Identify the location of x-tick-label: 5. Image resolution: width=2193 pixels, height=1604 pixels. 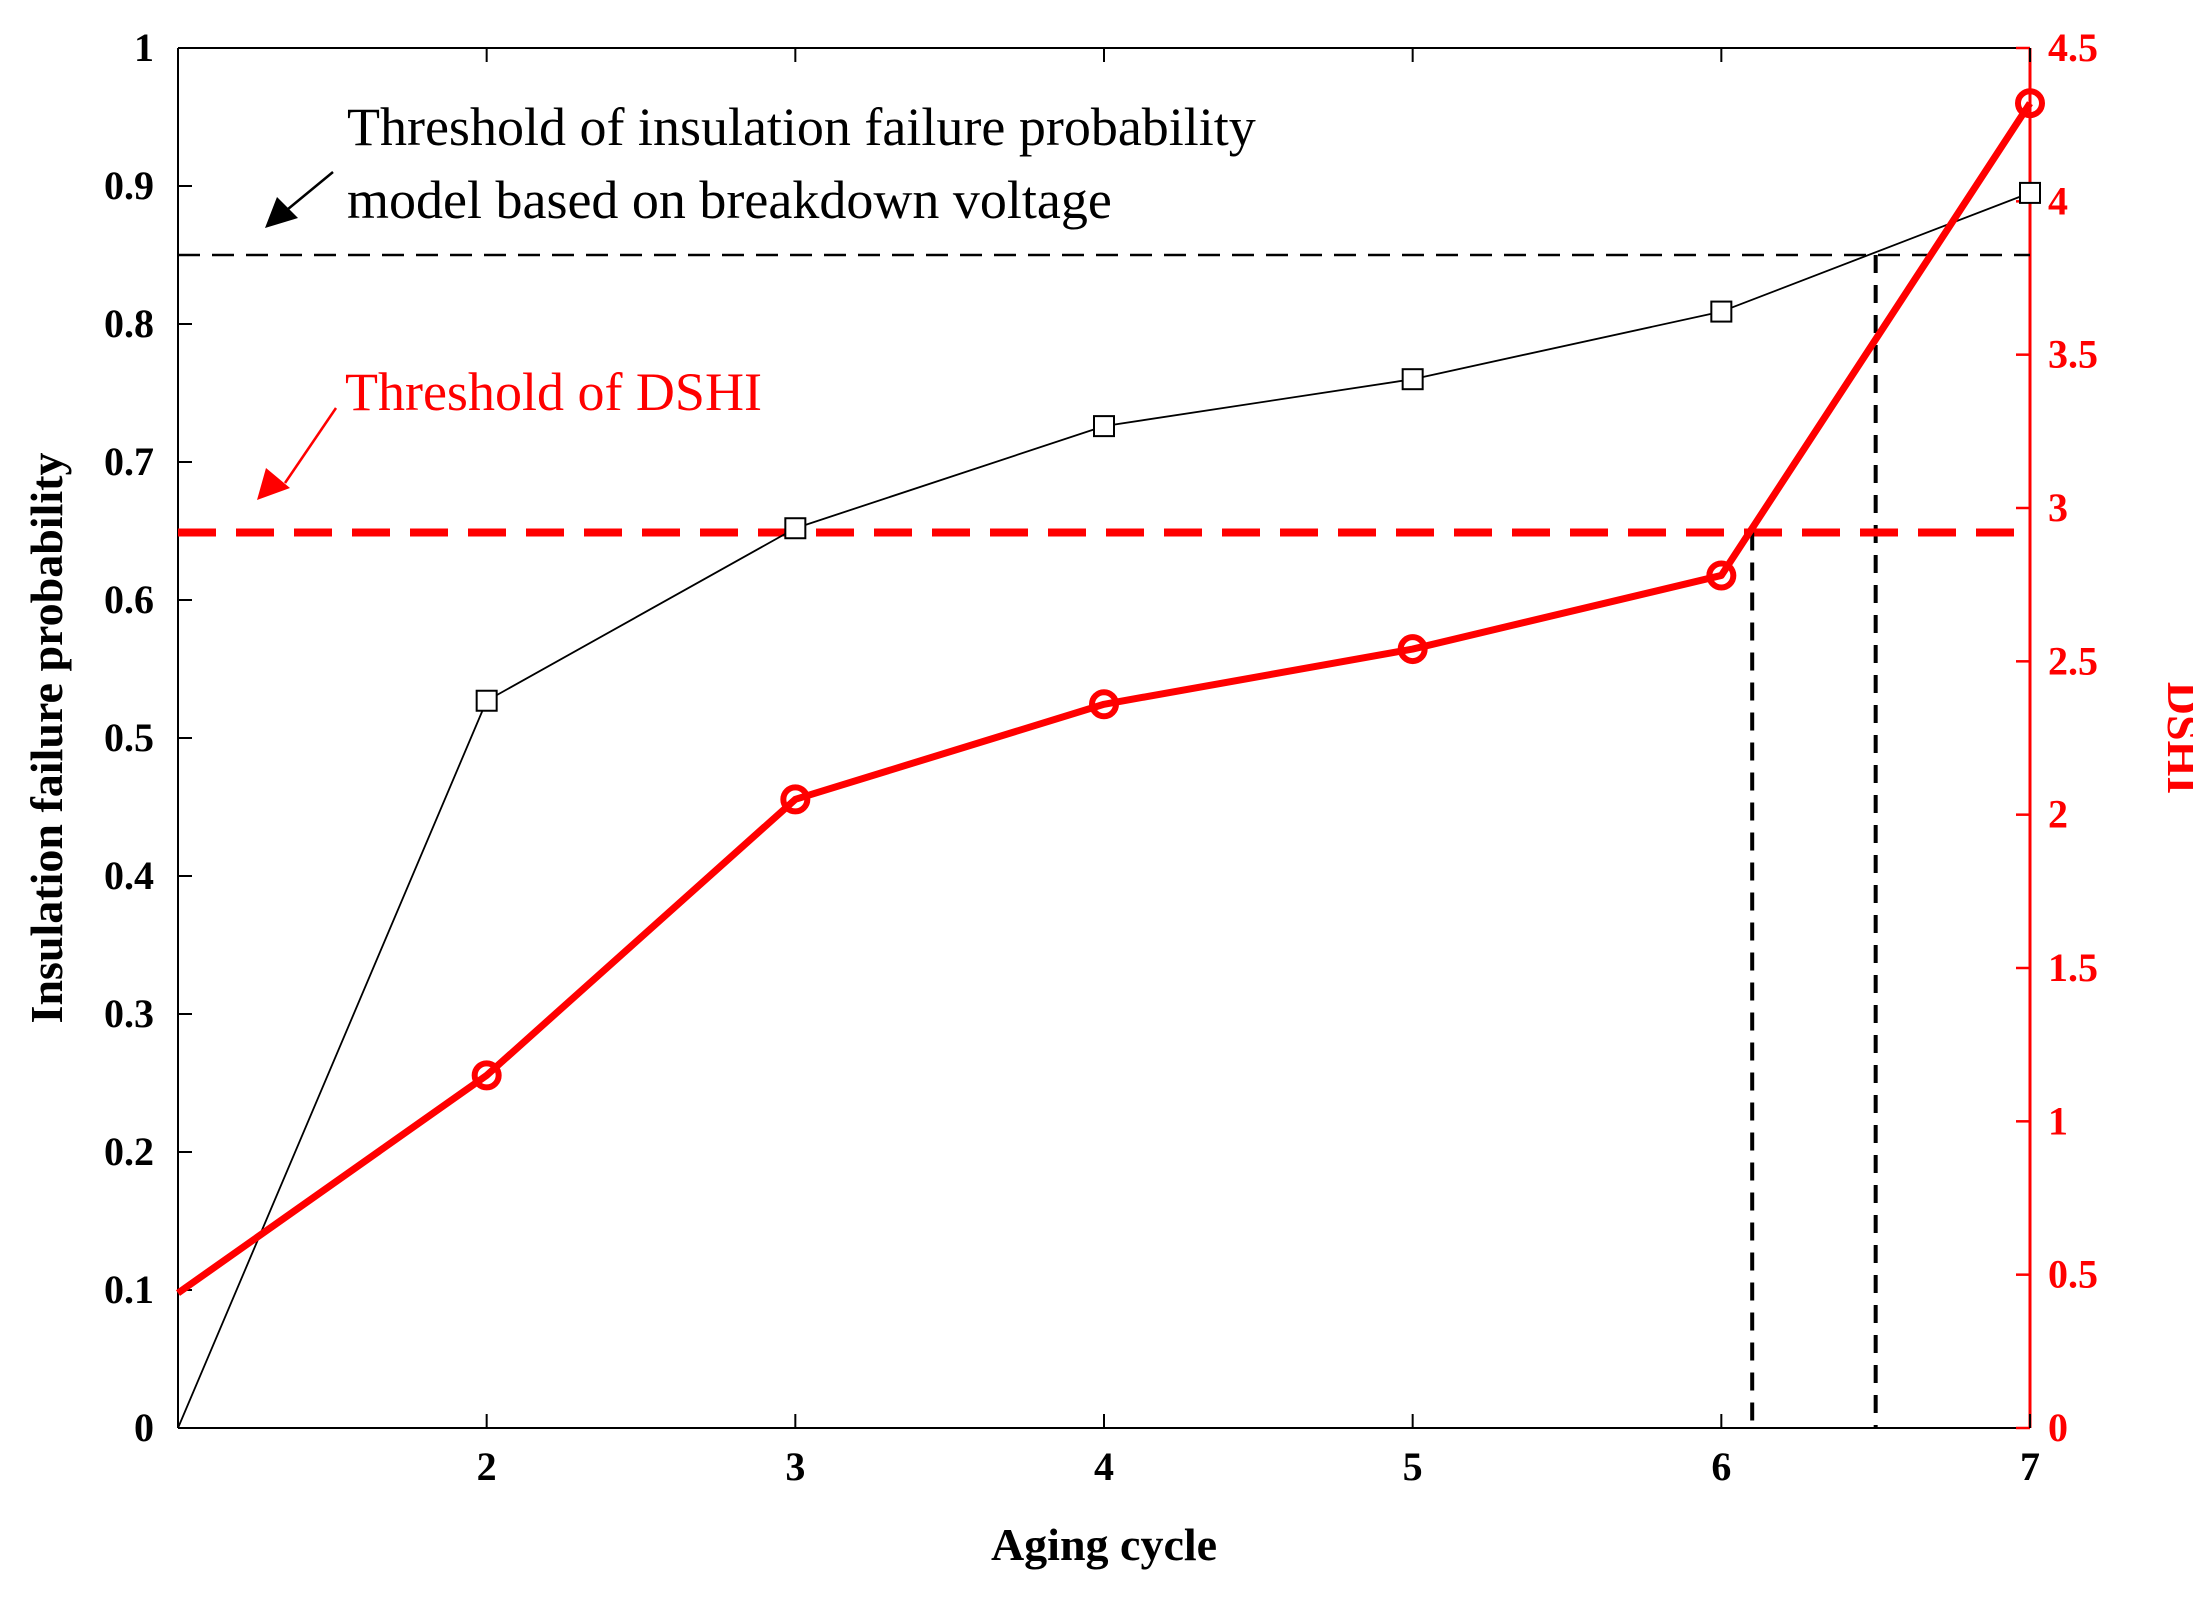
(1413, 1466).